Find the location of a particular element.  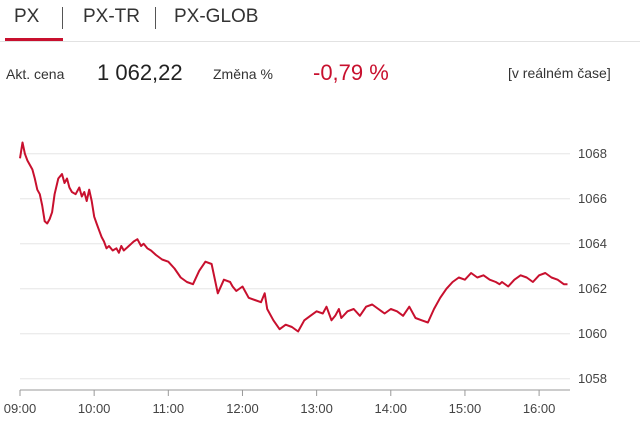

x-tick-label: 12:00 is located at coordinates (242, 408).